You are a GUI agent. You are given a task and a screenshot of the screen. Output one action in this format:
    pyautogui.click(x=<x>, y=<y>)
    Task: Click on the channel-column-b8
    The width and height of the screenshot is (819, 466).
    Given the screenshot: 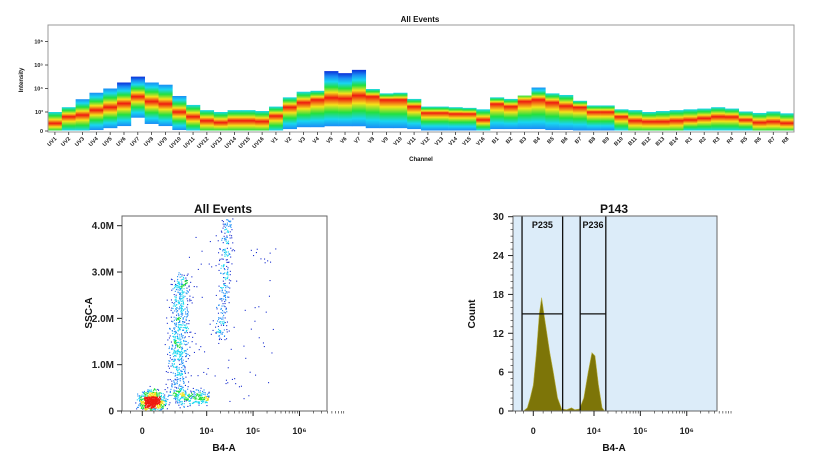 What is the action you would take?
    pyautogui.click(x=593, y=118)
    